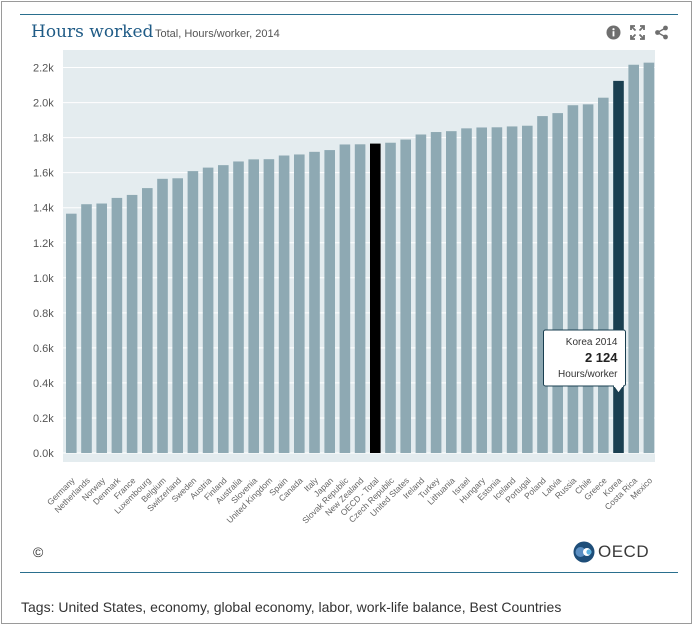 This screenshot has height=627, width=695. What do you see at coordinates (588, 374) in the screenshot?
I see `tooltip-unit: Hours/worker` at bounding box center [588, 374].